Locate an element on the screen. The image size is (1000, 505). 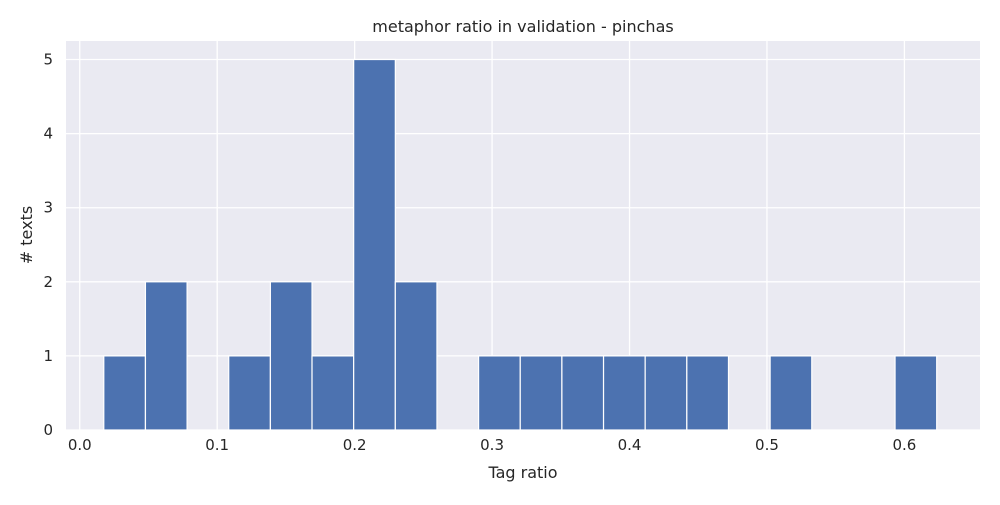
y-axis-label: # texts is located at coordinates (26, 235).